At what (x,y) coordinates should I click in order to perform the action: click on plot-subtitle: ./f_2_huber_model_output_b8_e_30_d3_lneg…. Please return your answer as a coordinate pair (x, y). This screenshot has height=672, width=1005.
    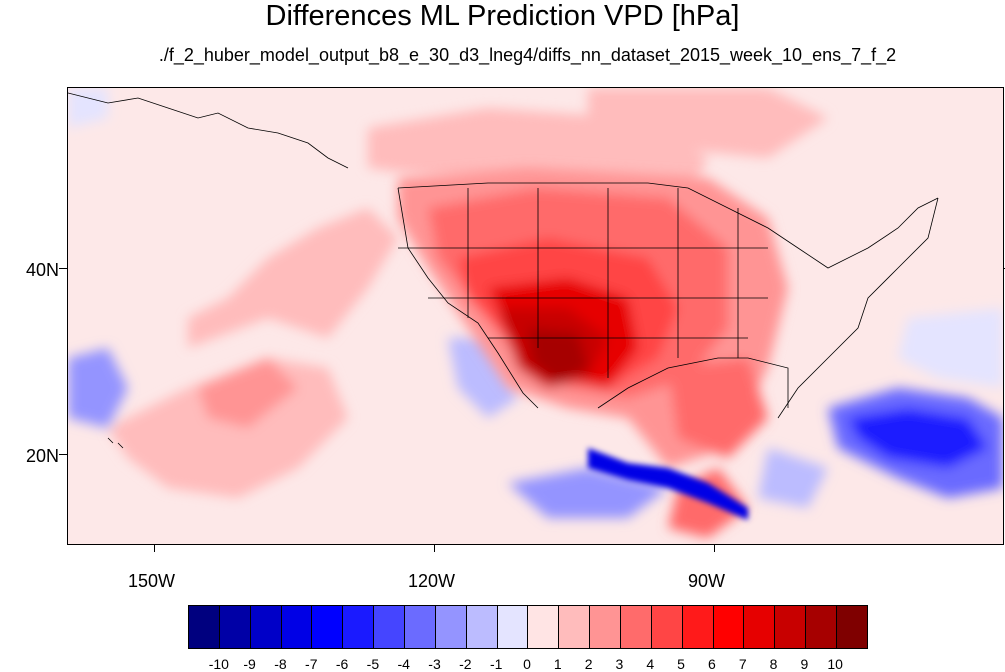
    Looking at the image, I should click on (527, 55).